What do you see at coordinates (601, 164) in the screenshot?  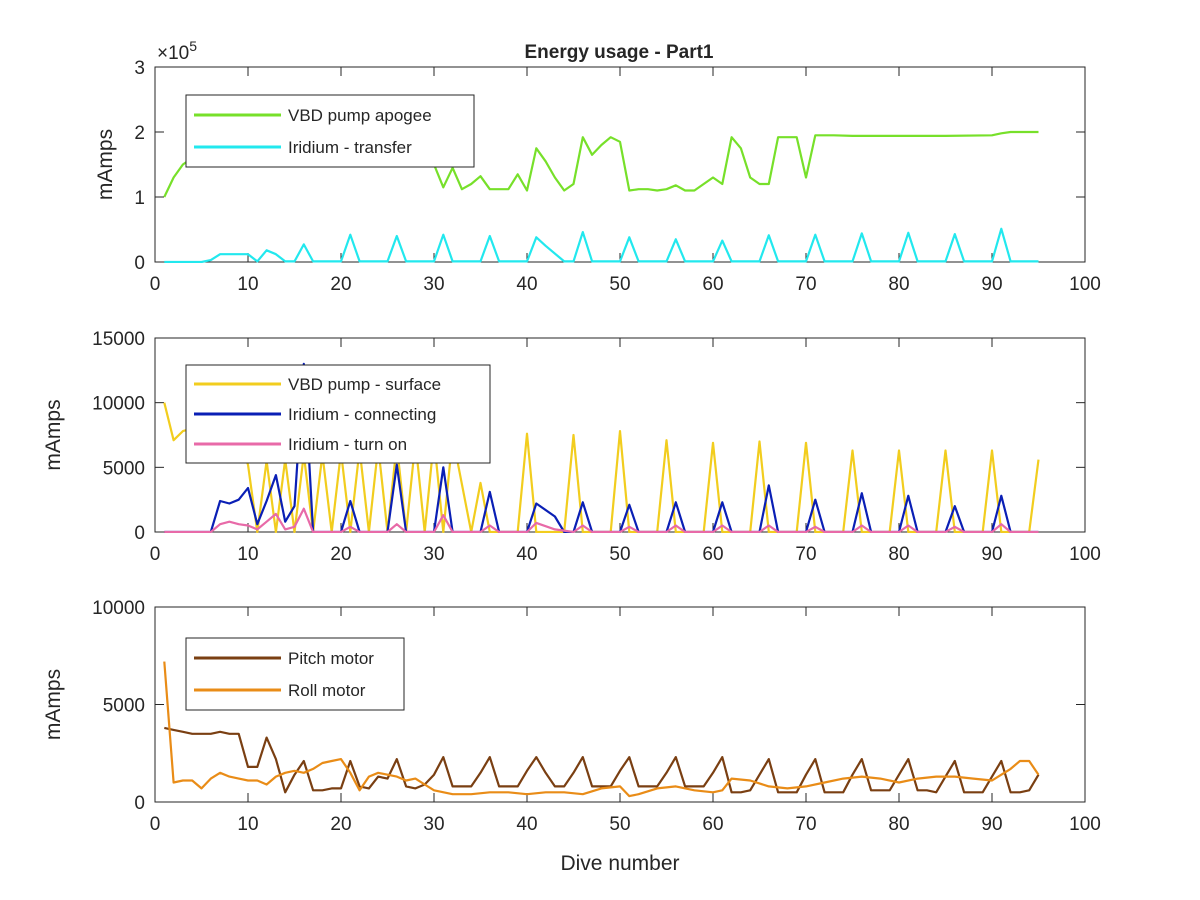 I see `series-line-vbd-pump-apogee` at bounding box center [601, 164].